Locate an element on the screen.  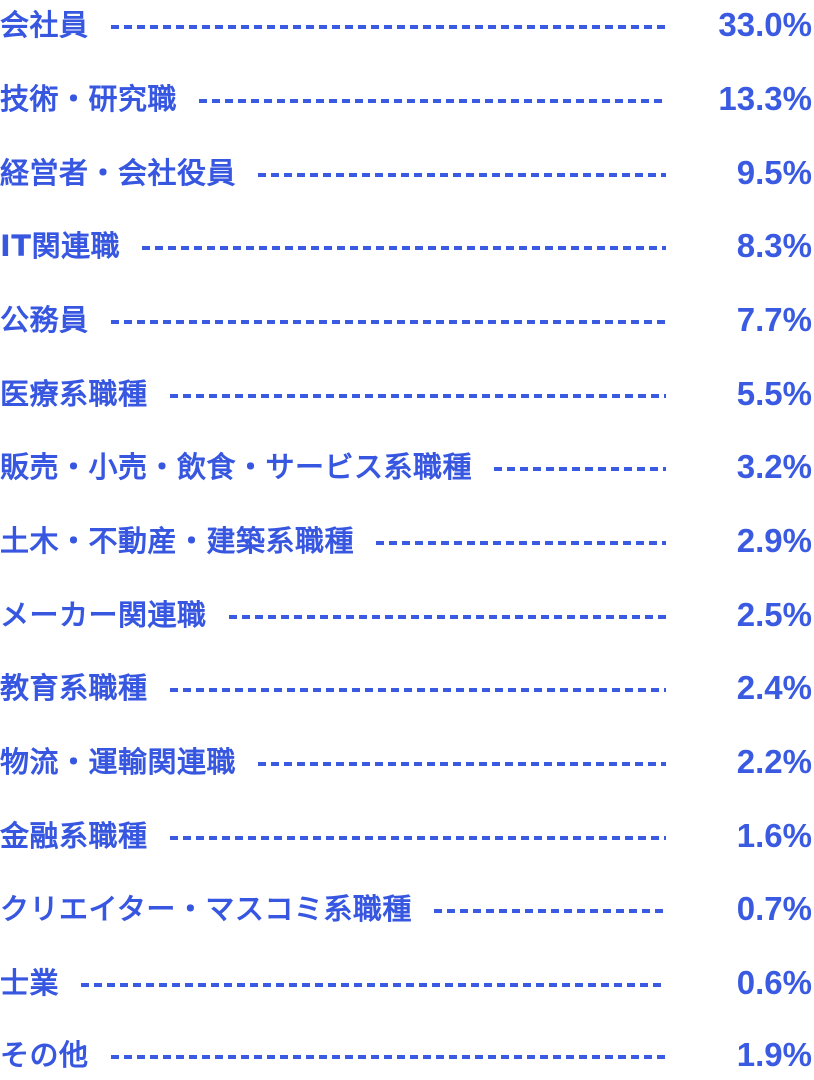
list-item: 技術・研究職 13.3% is located at coordinates (406, 99).